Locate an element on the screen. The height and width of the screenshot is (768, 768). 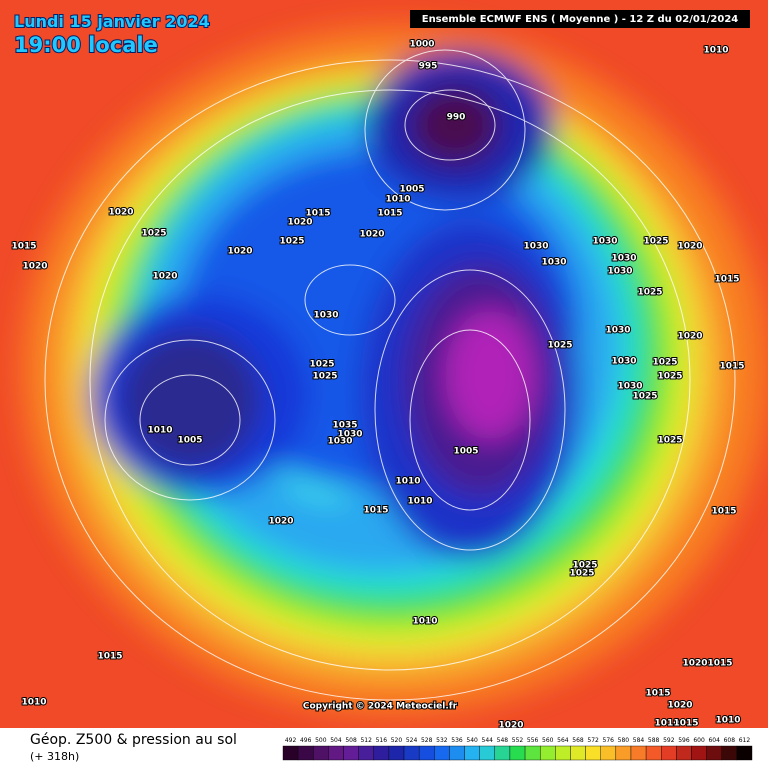
scale-label: 496 is located at coordinates (306, 740).